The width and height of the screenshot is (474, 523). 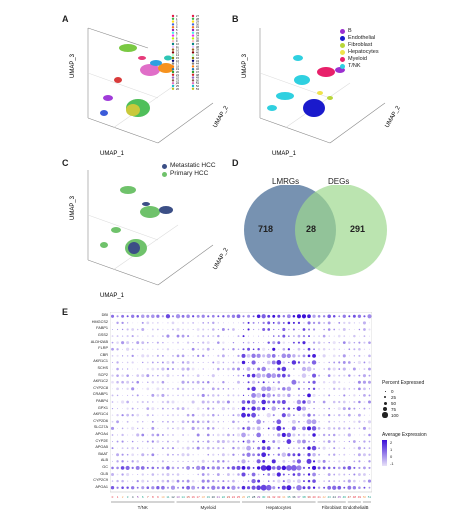 I want to click on panel-letter-d: D, so click(x=235, y=163).